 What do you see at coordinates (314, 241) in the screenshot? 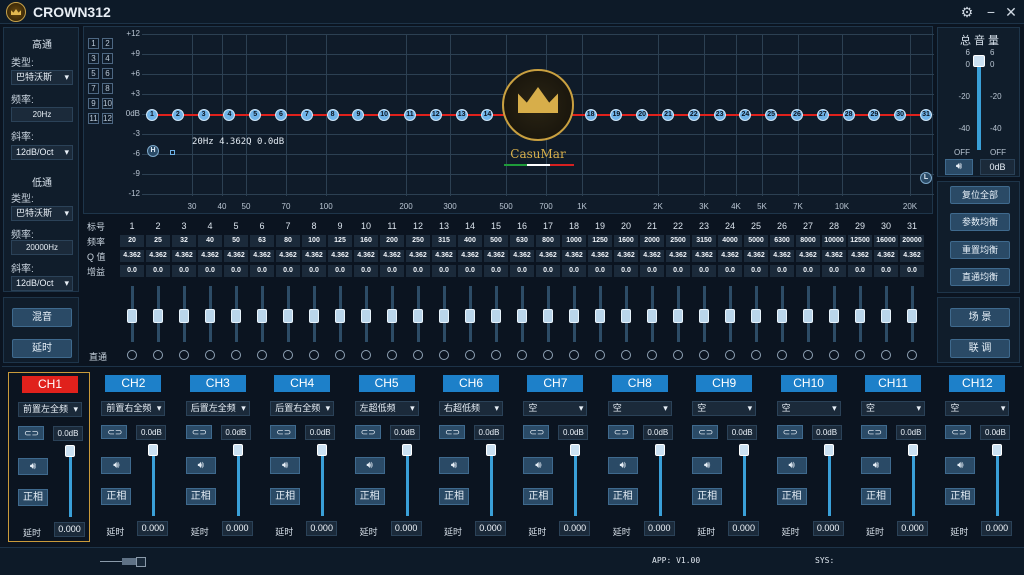
I see `freq-cell: 100` at bounding box center [314, 241].